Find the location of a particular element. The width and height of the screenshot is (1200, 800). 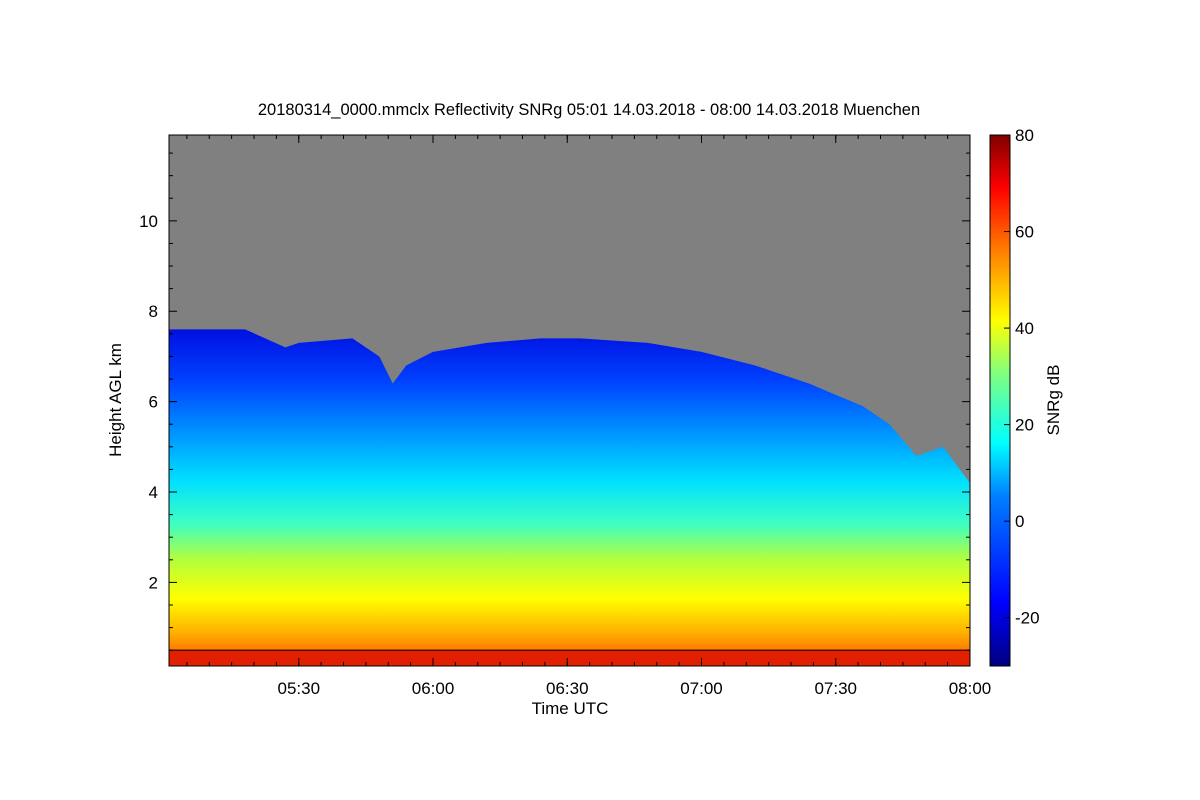

x-tick-label: 06:00 is located at coordinates (433, 688).